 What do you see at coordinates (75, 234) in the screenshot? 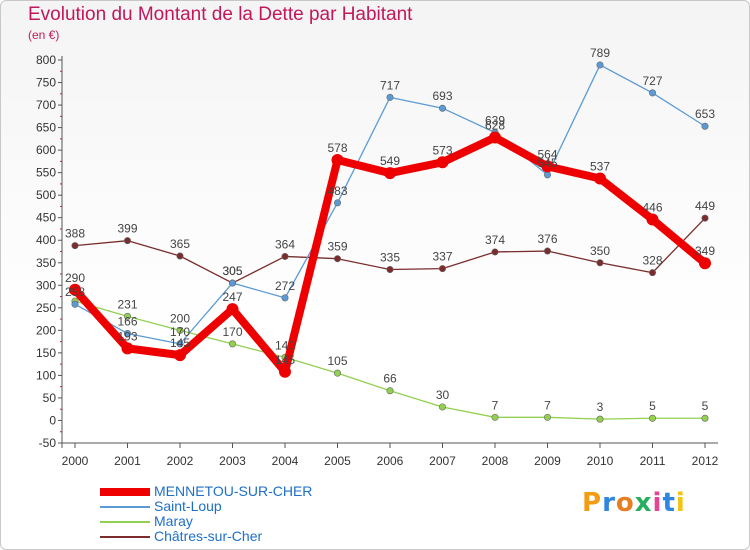
I see `data-label: 388` at bounding box center [75, 234].